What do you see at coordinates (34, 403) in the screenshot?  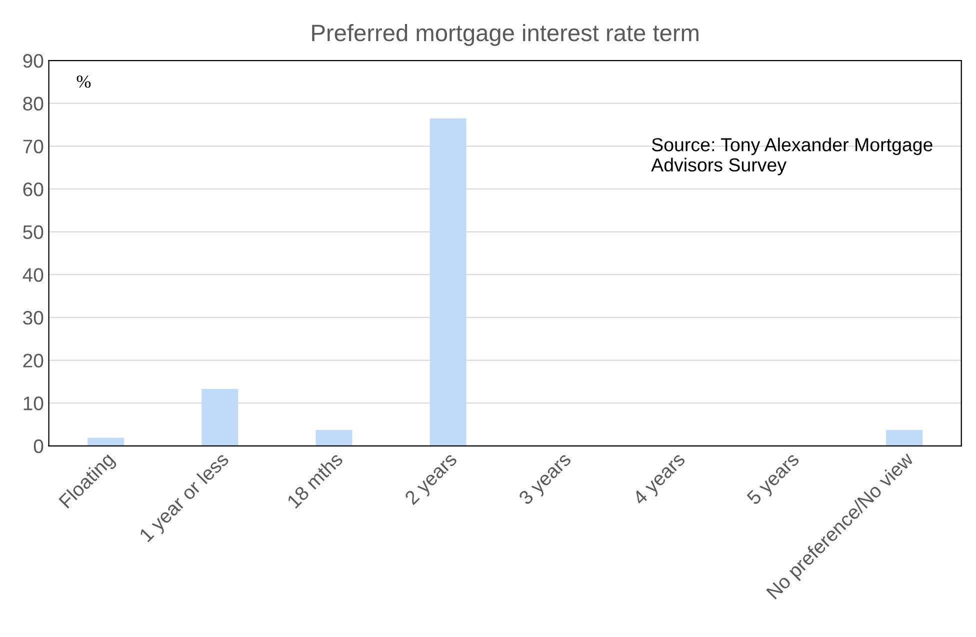 I see `y-tick-label: 10` at bounding box center [34, 403].